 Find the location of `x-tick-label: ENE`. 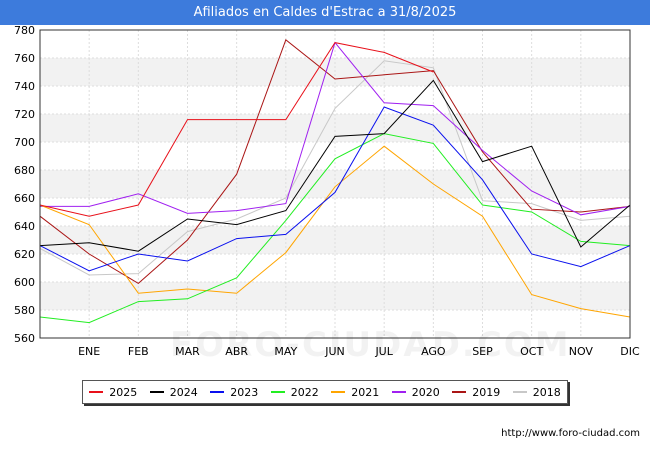

x-tick-label: ENE is located at coordinates (89, 351).